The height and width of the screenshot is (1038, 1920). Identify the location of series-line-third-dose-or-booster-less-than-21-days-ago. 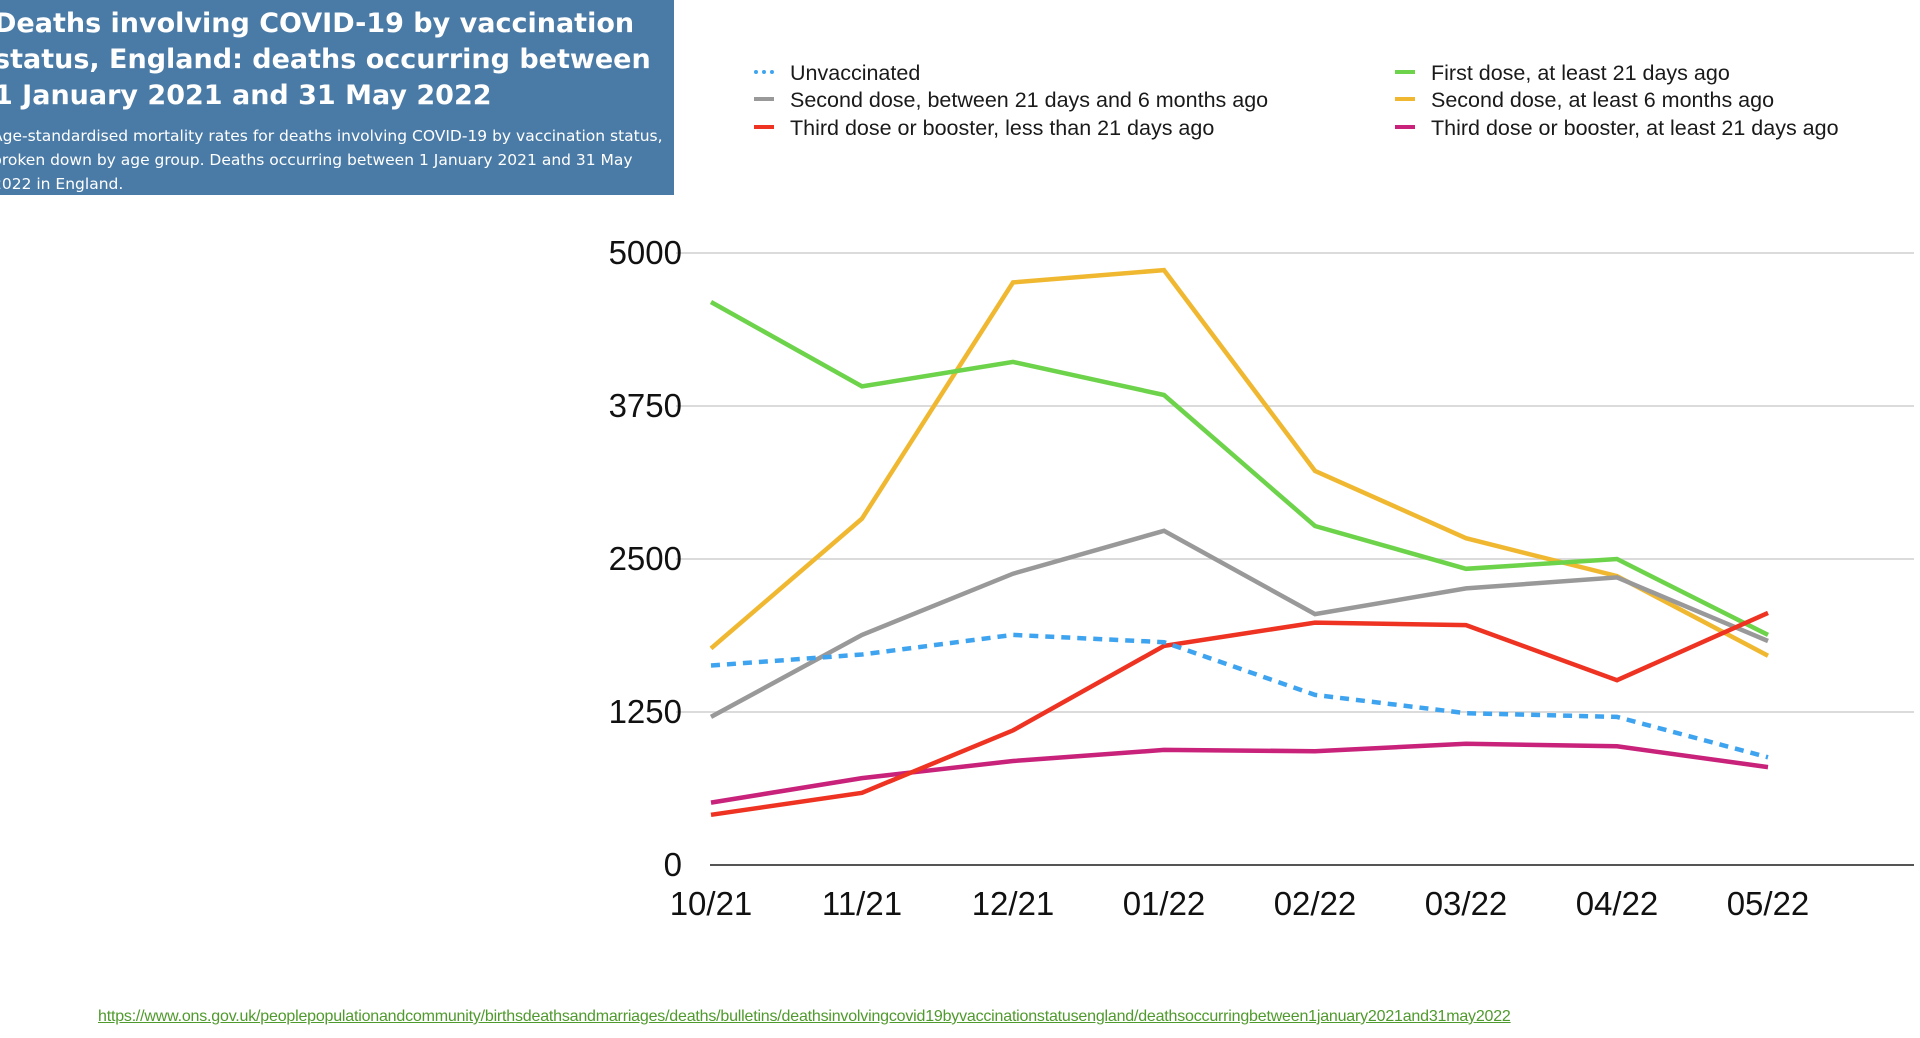
(1239, 714).